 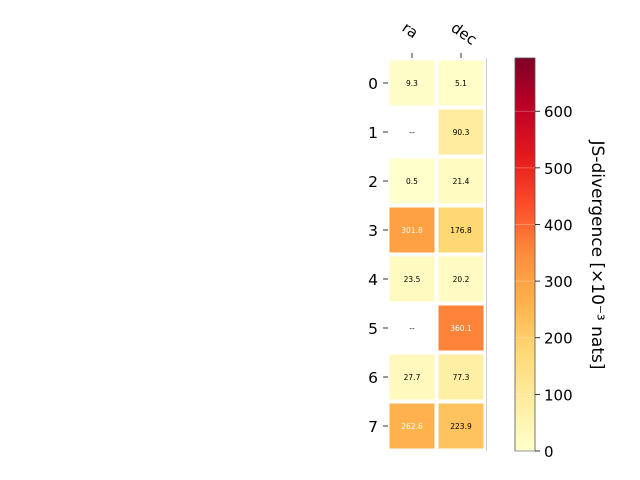 I want to click on row-label: 0, so click(x=373, y=84).